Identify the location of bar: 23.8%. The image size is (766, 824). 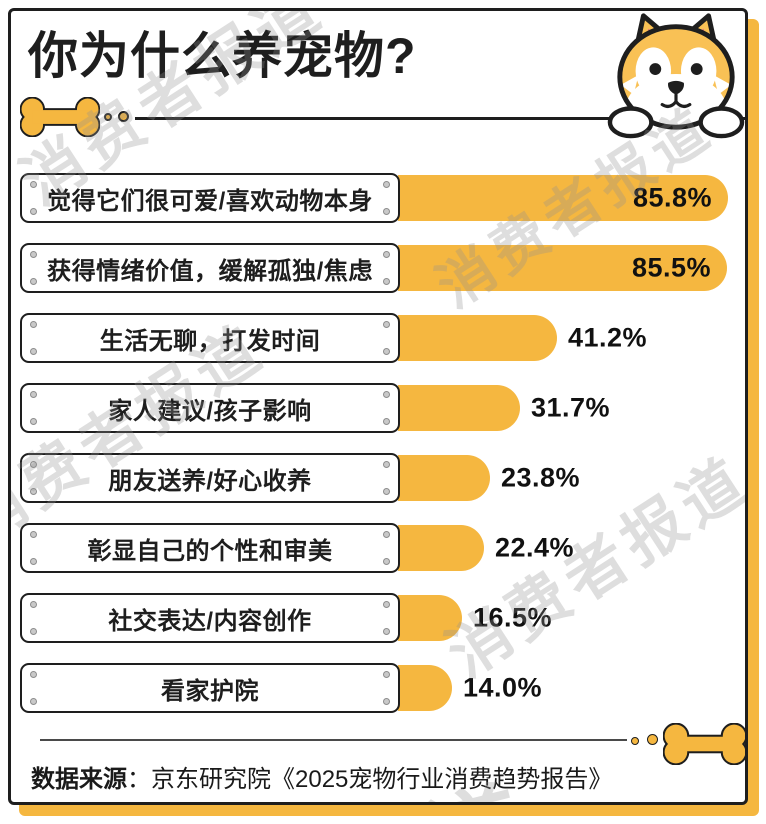
(489, 478).